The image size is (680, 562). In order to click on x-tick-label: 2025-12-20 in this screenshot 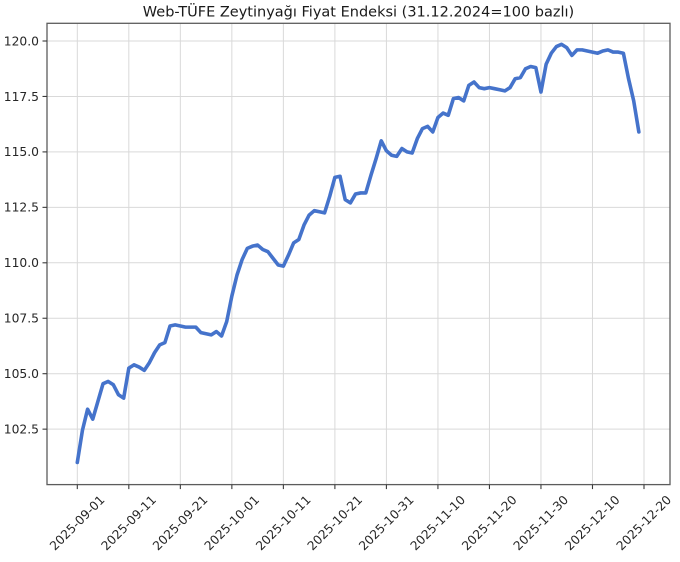, I will do `click(644, 523)`.